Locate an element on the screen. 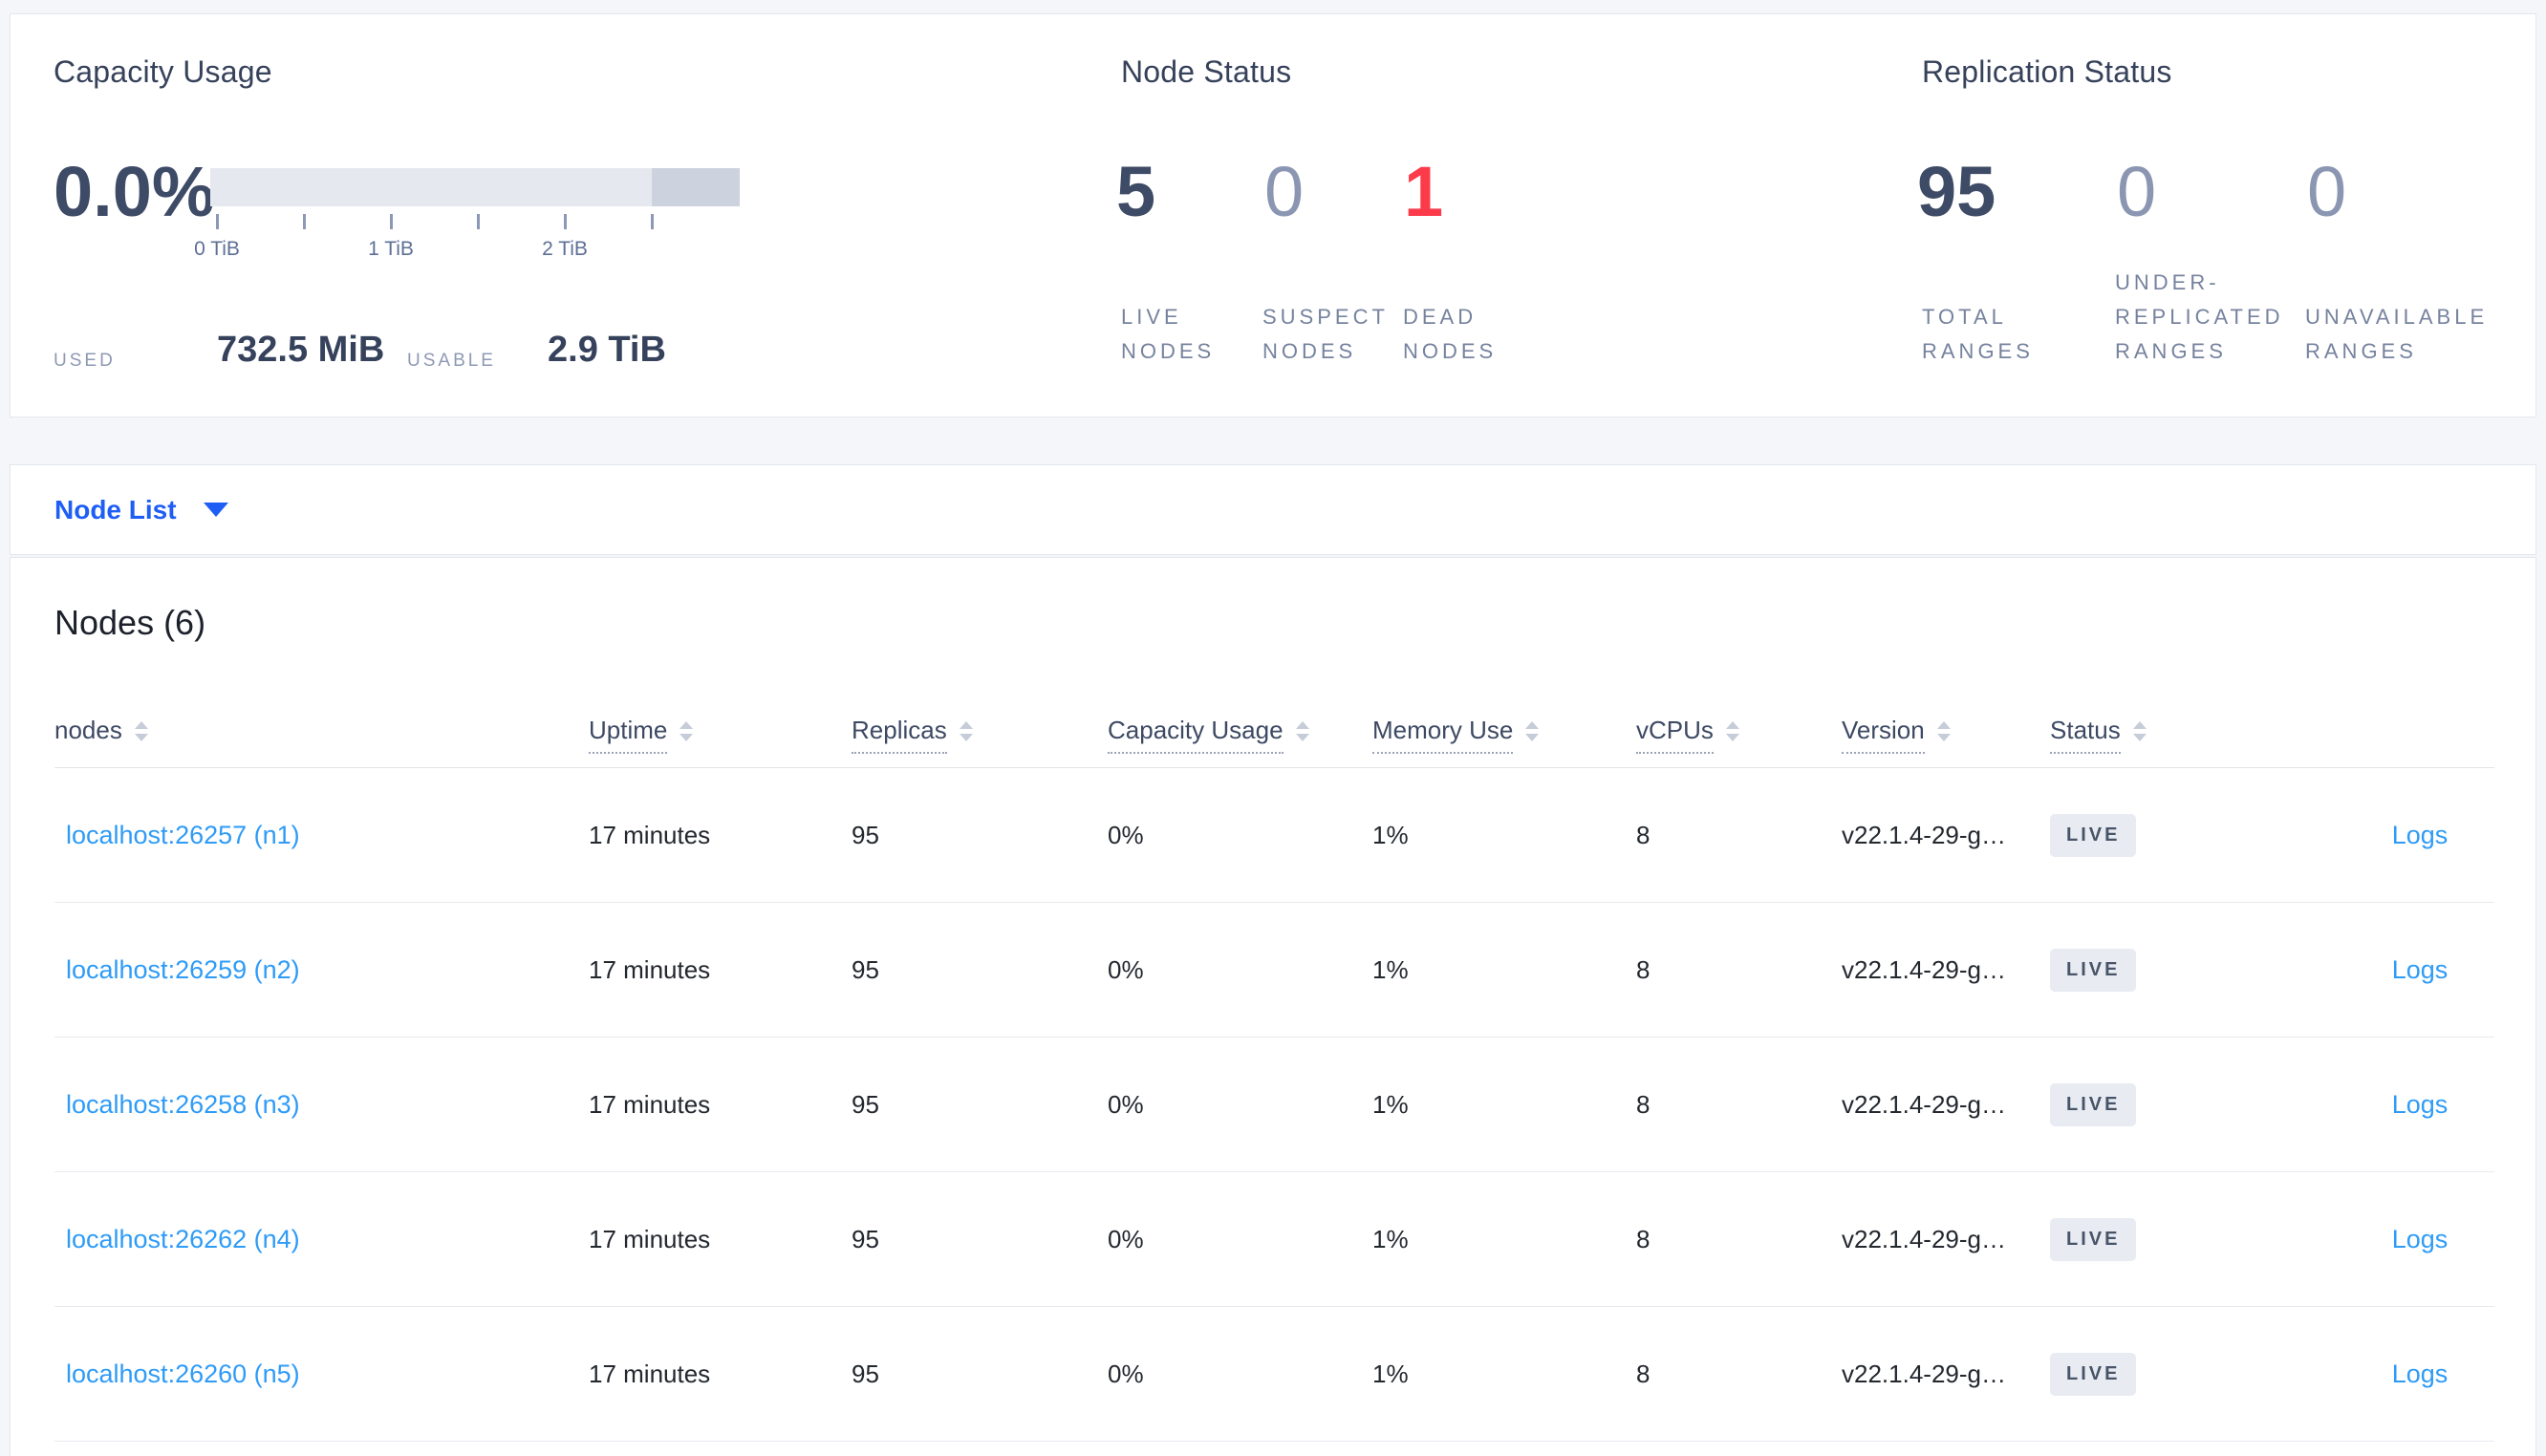 The width and height of the screenshot is (2546, 1456). node-link: localhost:26257 (n1) is located at coordinates (183, 835).